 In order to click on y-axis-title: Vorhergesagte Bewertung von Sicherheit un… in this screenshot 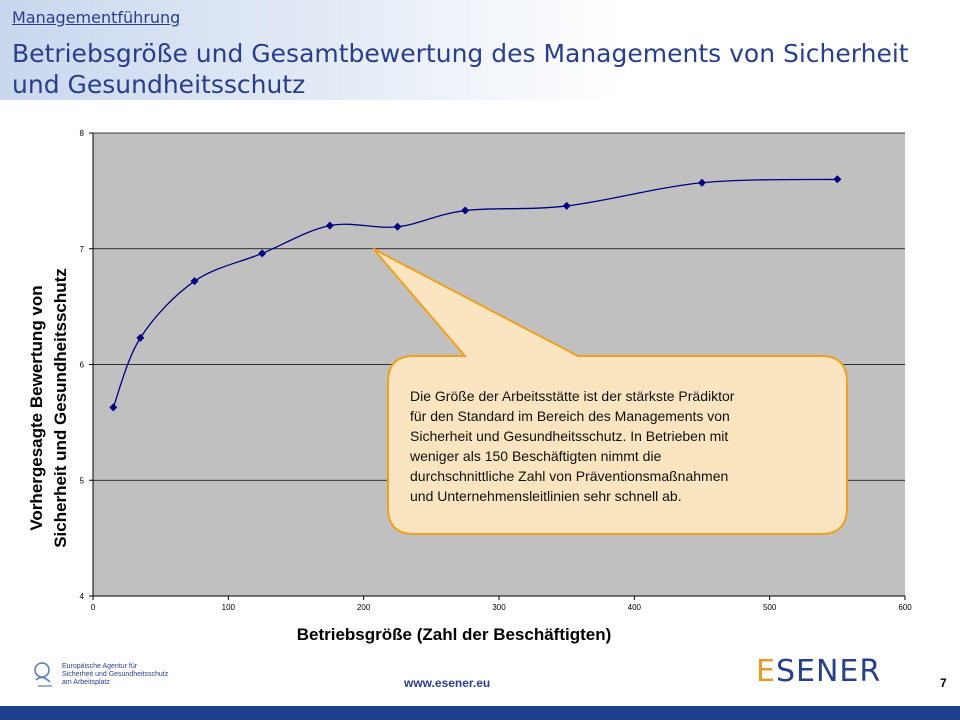, I will do `click(48, 408)`.